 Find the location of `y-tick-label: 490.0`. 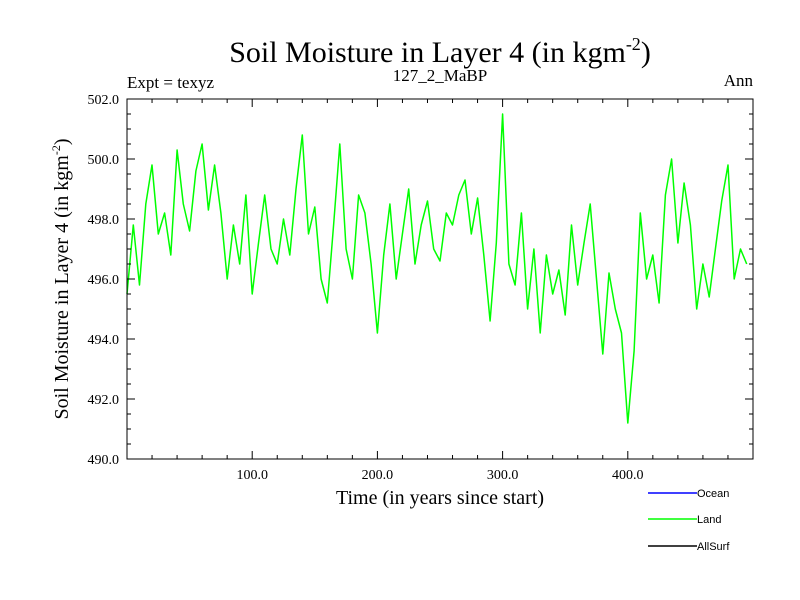

y-tick-label: 490.0 is located at coordinates (104, 460).